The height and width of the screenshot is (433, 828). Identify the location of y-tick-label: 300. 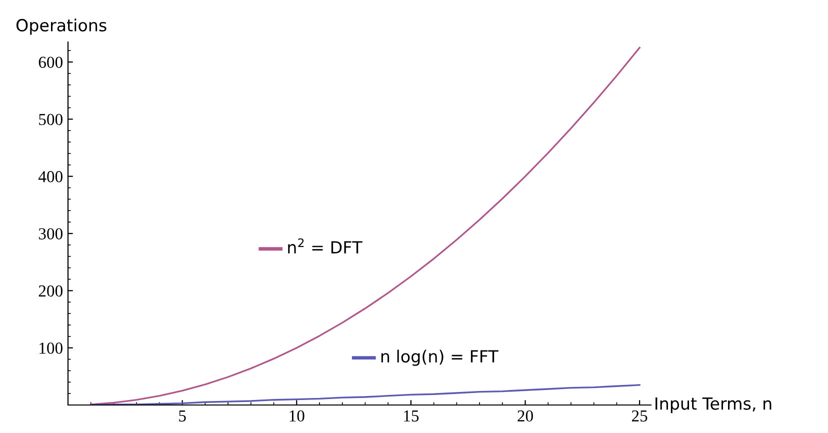
(50, 234).